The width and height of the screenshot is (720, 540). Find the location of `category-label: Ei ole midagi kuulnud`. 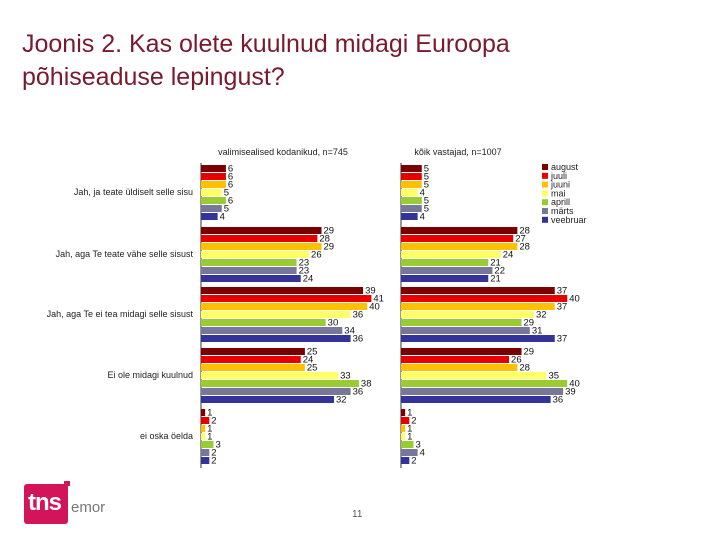

category-label: Ei ole midagi kuulnud is located at coordinates (150, 375).